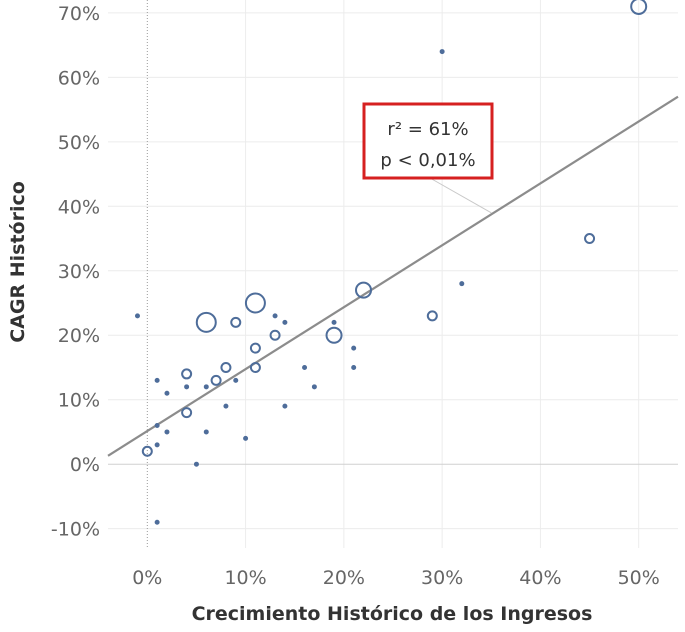 This screenshot has height=632, width=685. Describe the element at coordinates (344, 578) in the screenshot. I see `x-tick-label: 20%` at that location.